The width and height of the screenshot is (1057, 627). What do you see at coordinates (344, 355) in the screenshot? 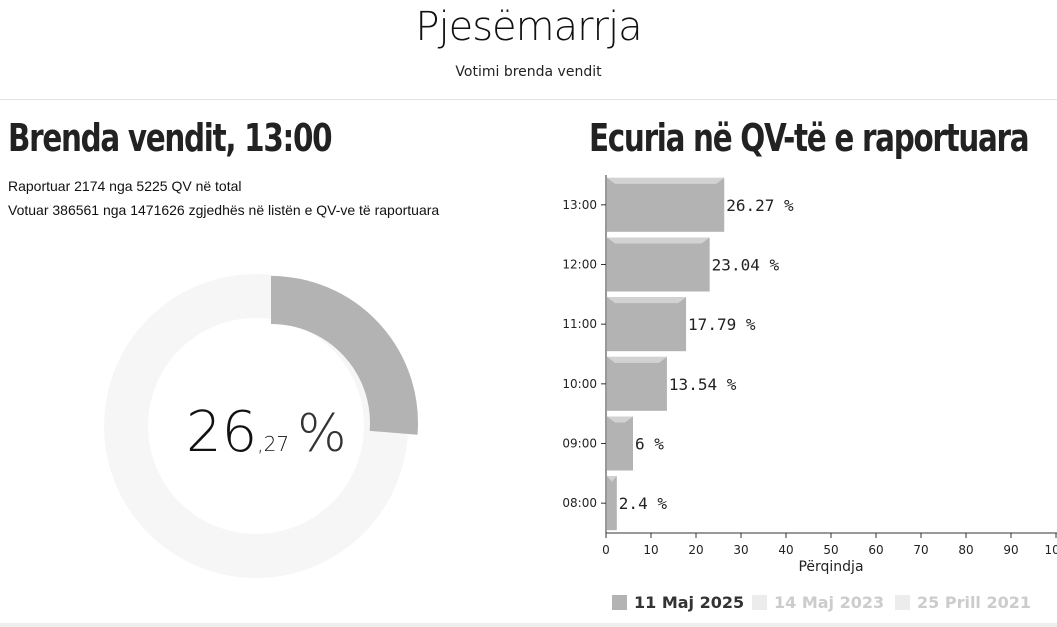
I see `donut-value-arc` at bounding box center [344, 355].